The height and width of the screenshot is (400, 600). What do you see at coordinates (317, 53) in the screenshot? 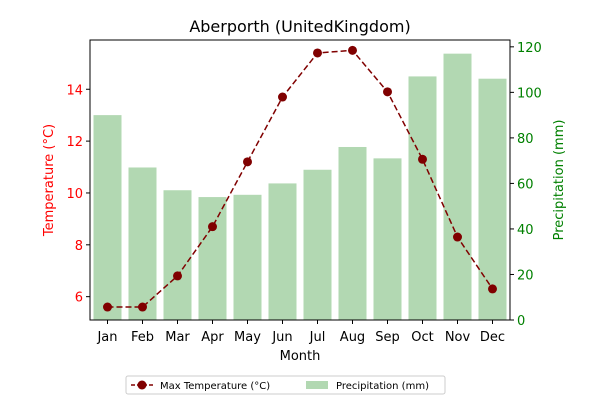
I see `temperature-point-jul` at bounding box center [317, 53].